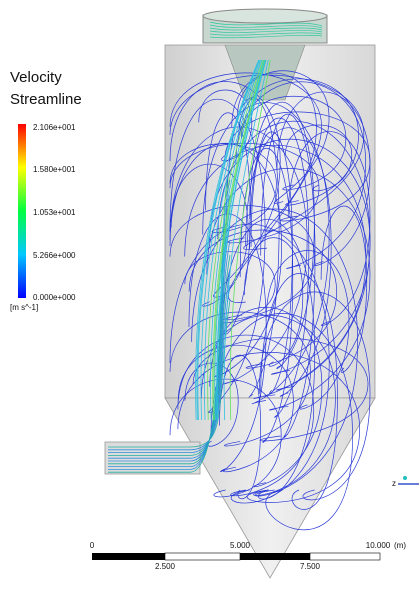 Image resolution: width=419 pixels, height=598 pixels. Describe the element at coordinates (54, 212) in the screenshot. I see `legend-label: 1.053e+001` at that location.